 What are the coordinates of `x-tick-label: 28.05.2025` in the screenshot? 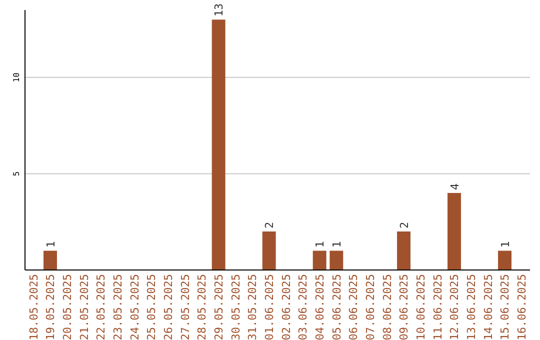 It's located at (202, 307).